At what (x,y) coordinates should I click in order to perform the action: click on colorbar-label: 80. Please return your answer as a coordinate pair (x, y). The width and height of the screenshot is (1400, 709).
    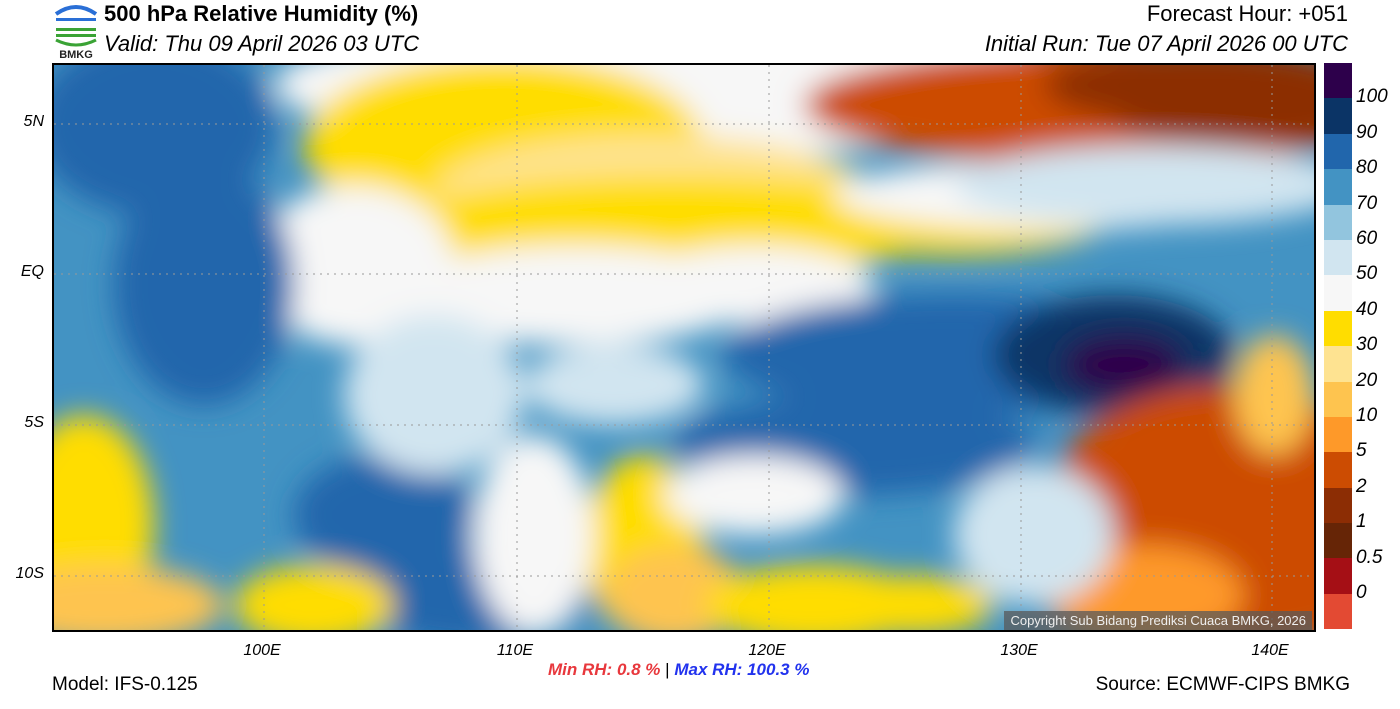
    Looking at the image, I should click on (1367, 168).